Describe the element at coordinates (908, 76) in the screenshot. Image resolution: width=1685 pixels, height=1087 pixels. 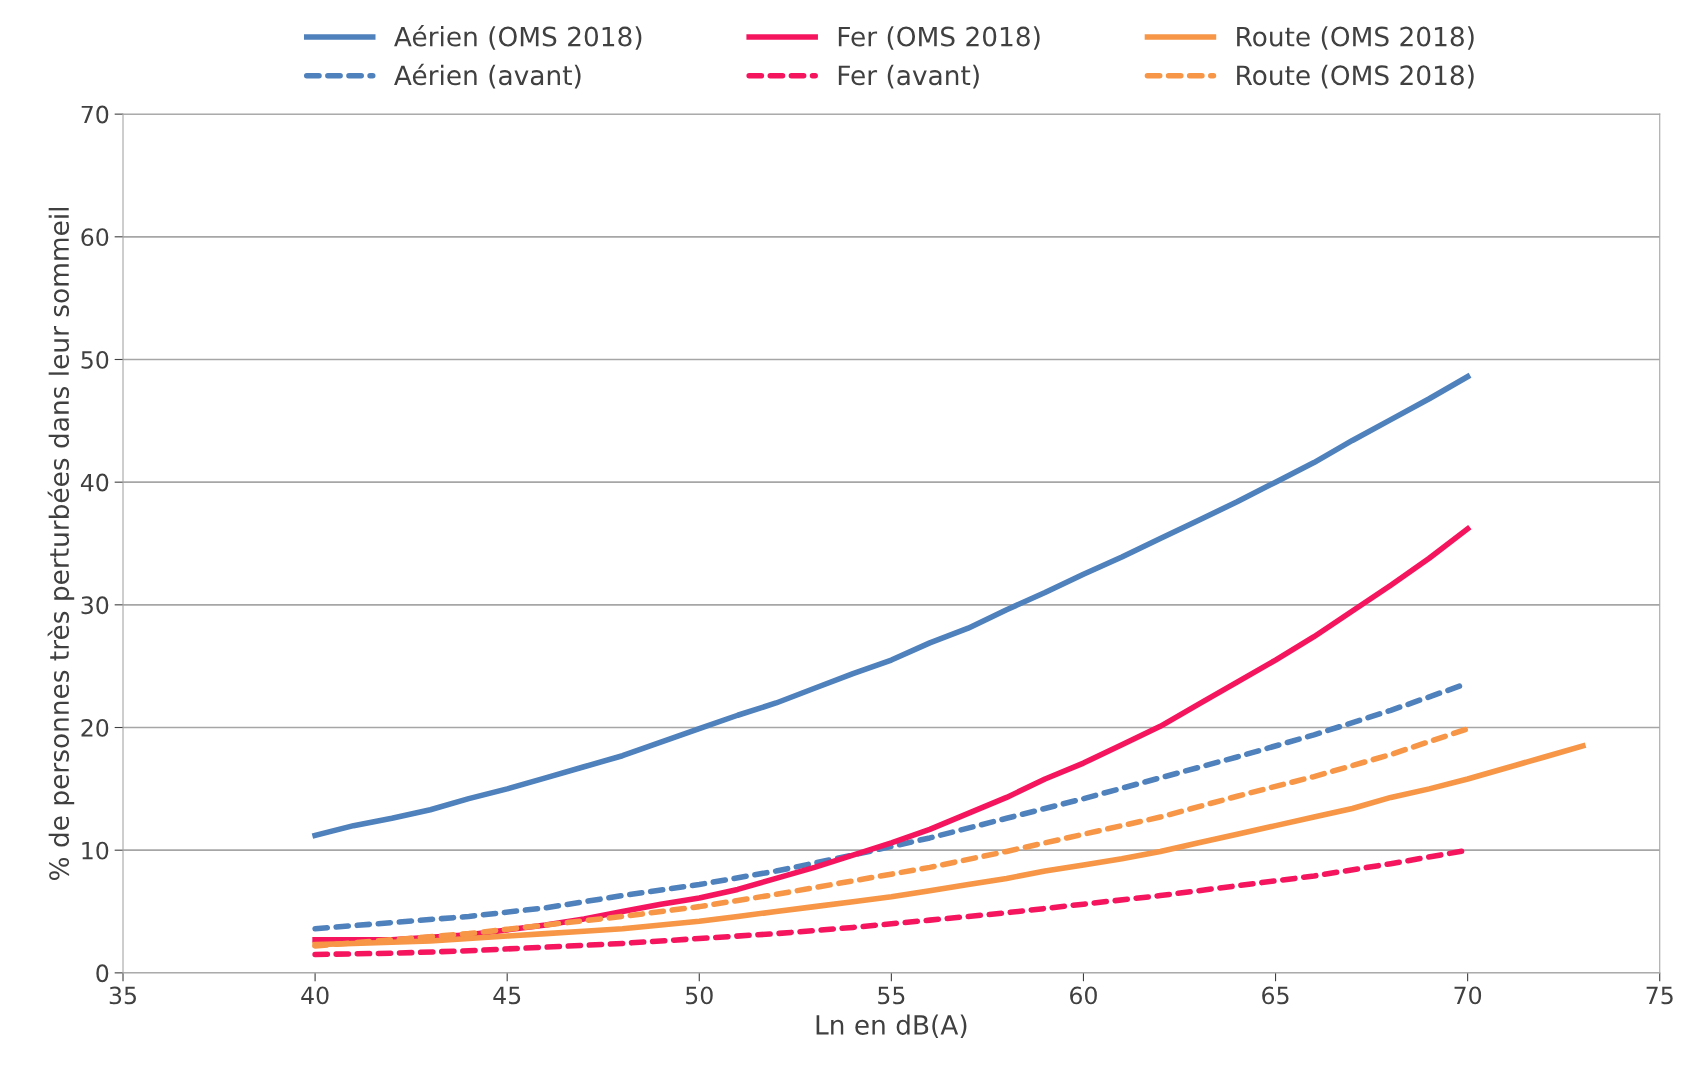
I see `legend-label: Fer (avant)` at that location.